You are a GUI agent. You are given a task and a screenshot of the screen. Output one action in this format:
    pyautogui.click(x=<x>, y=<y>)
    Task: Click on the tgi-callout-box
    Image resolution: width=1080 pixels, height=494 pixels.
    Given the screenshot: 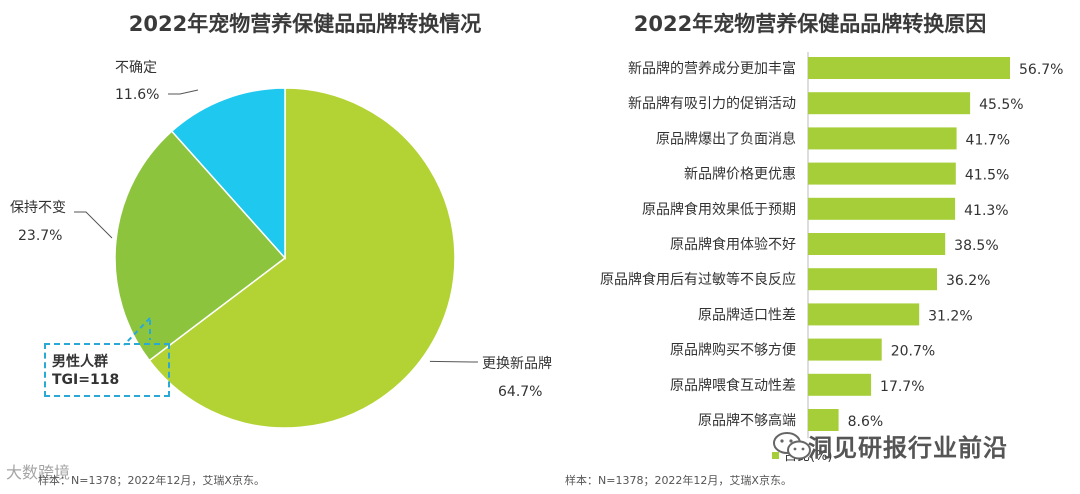 What is the action you would take?
    pyautogui.click(x=107, y=370)
    